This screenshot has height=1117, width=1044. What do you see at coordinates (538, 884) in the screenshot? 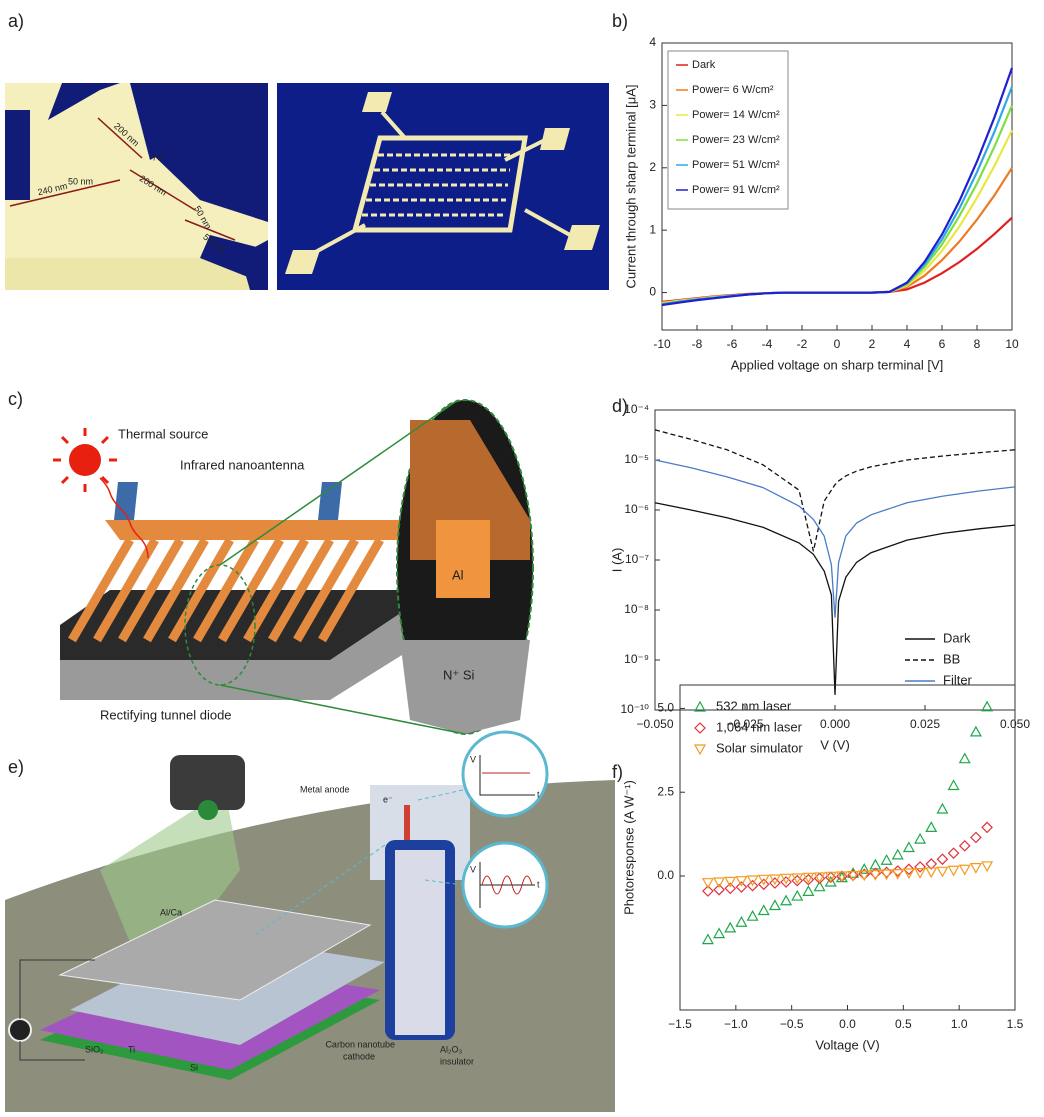
I see `image-label: t` at bounding box center [538, 884].